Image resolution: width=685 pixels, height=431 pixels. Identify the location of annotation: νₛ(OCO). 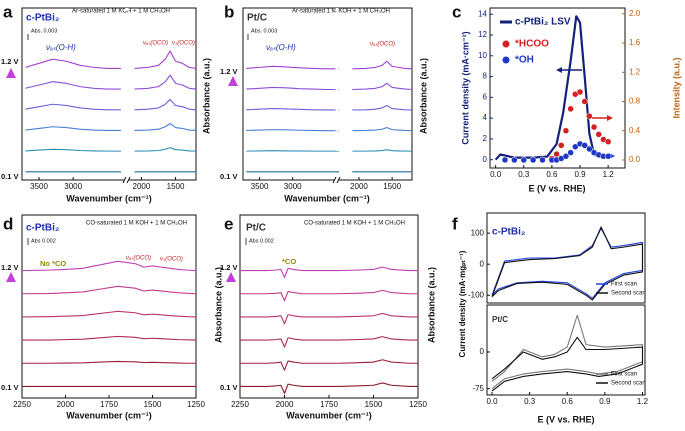
(183, 44).